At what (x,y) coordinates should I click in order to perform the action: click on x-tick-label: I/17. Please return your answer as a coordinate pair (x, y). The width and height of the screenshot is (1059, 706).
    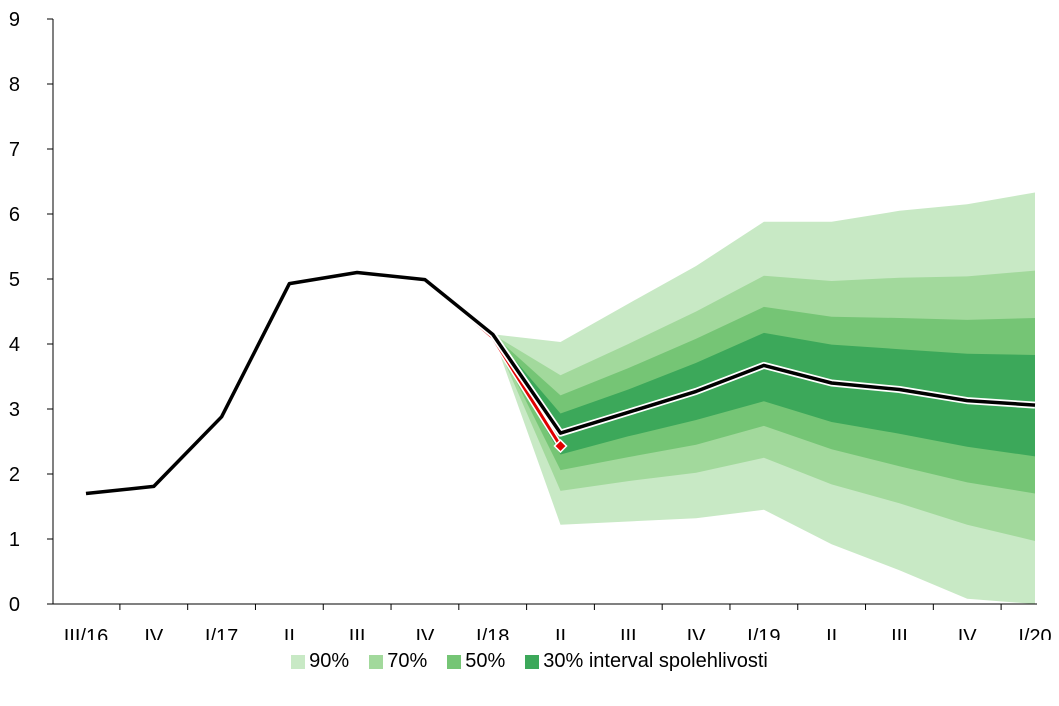
    Looking at the image, I should click on (221, 633).